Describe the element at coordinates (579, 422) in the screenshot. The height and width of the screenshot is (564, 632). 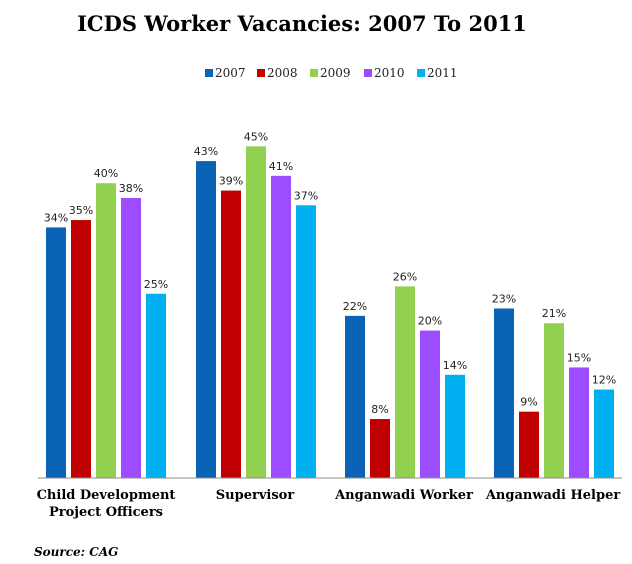
I see `bar-3-2010` at that location.